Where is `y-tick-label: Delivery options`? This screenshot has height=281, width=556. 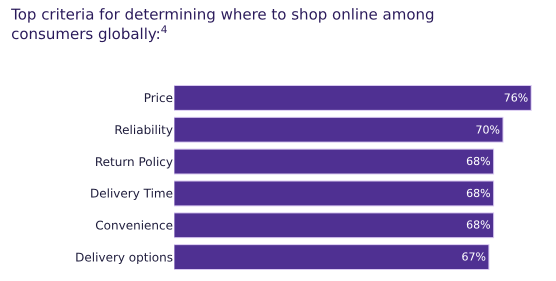 y-tick-label: Delivery options is located at coordinates (124, 257).